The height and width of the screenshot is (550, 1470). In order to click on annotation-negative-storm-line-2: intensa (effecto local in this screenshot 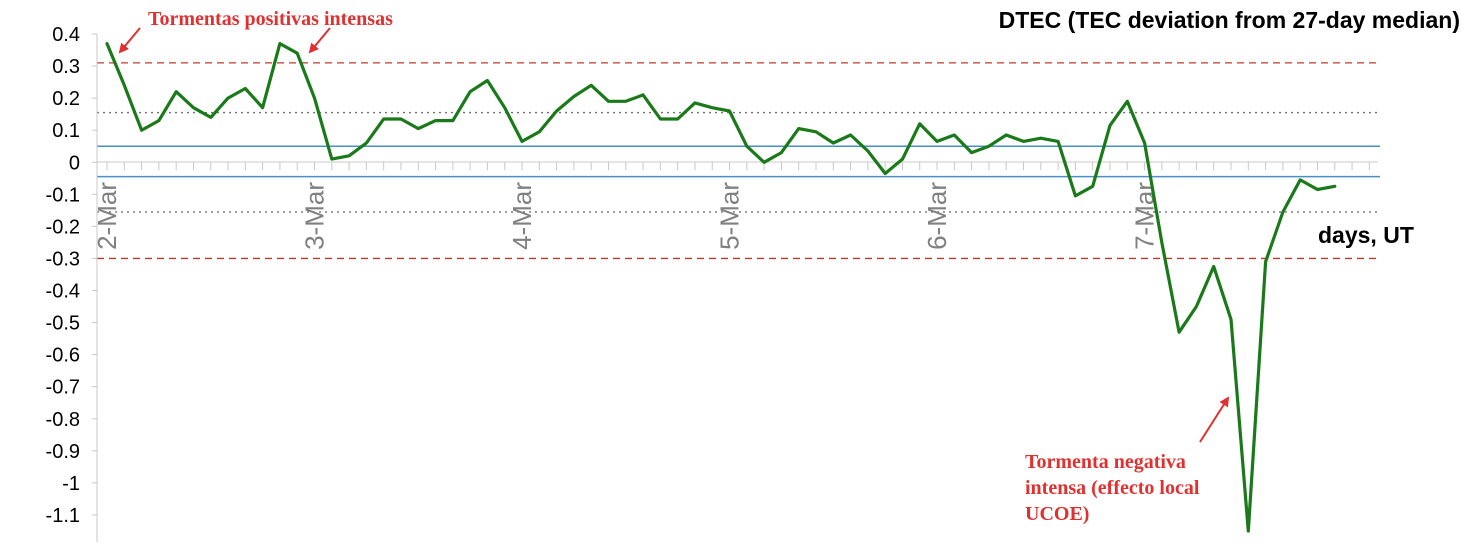, I will do `click(1112, 488)`.